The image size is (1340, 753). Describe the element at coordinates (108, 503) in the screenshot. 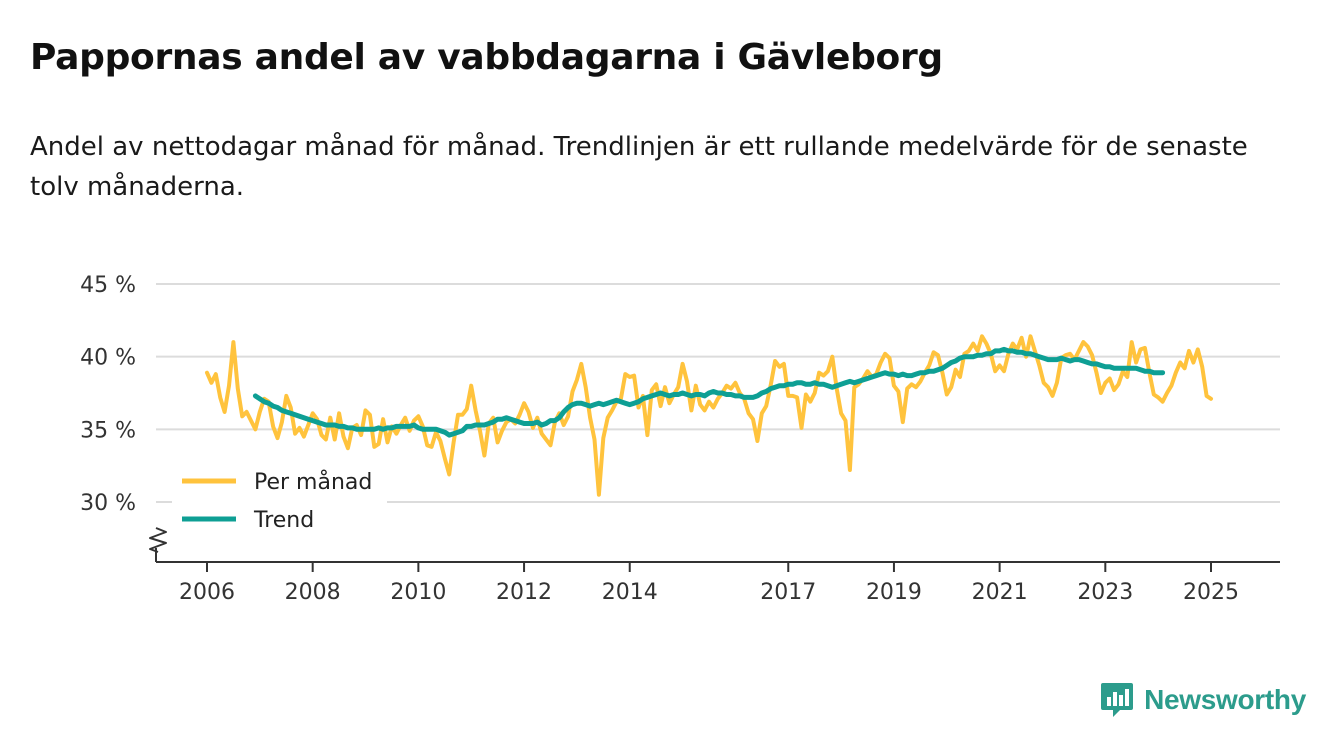

I see `y-tick-label: 30 %` at that location.